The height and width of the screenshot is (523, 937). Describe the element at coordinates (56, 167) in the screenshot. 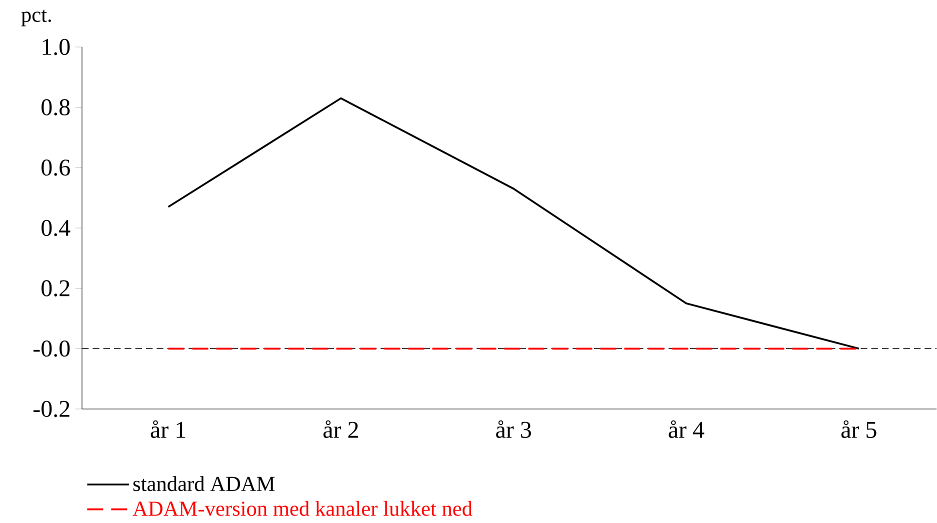

I see `y-tick-label: 0.6` at that location.